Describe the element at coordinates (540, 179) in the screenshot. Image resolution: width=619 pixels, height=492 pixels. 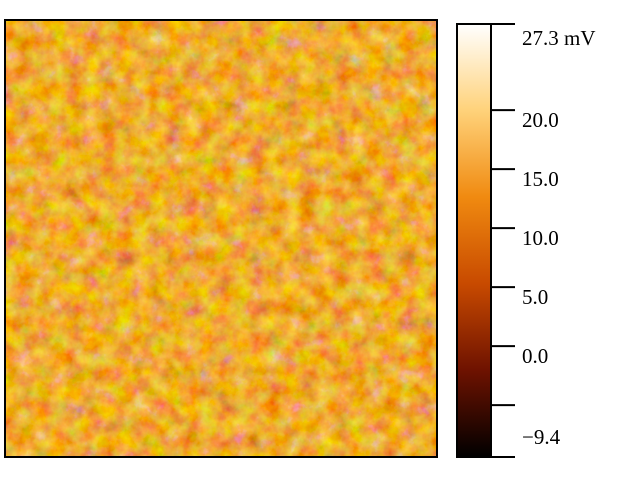
I see `tick-label: 15.0` at that location.